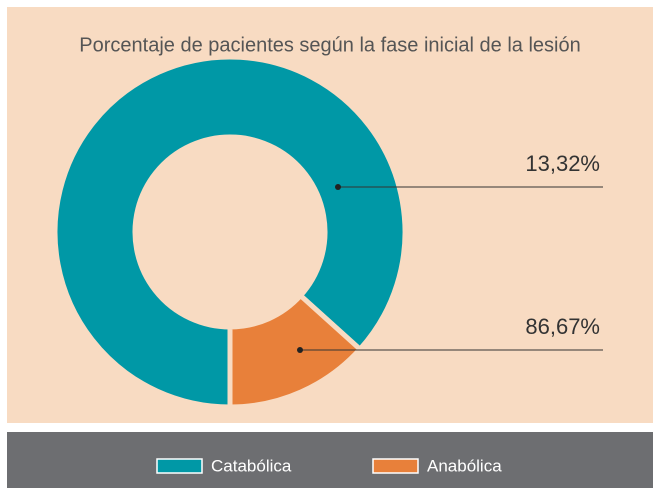 The width and height of the screenshot is (660, 497). I want to click on data-label: 13,32%, so click(562, 163).